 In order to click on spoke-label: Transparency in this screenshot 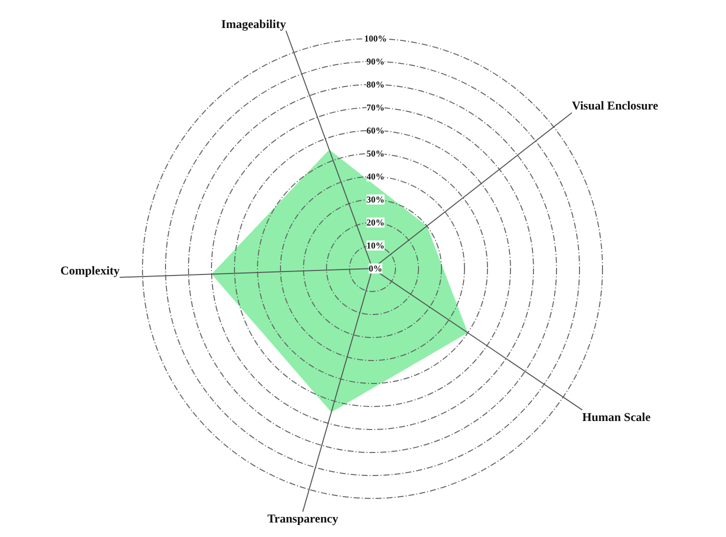, I will do `click(302, 519)`.